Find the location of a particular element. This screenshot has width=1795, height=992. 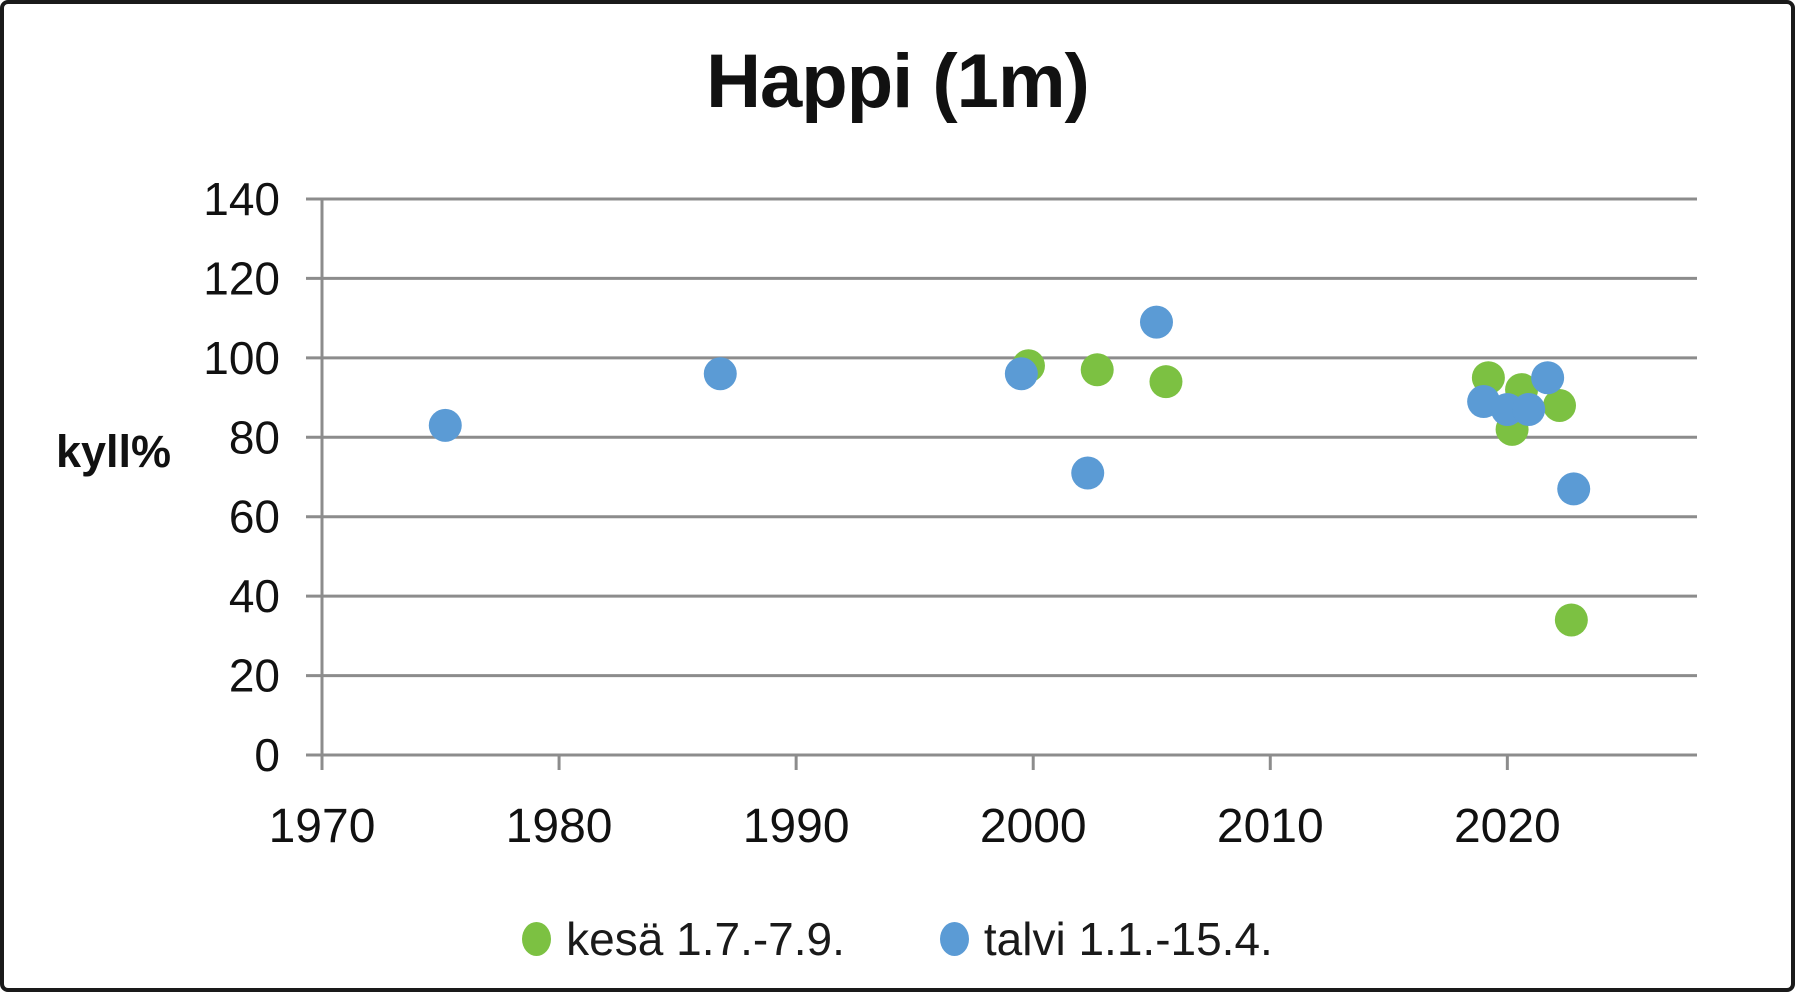

y-tick-label: 60 is located at coordinates (254, 517).